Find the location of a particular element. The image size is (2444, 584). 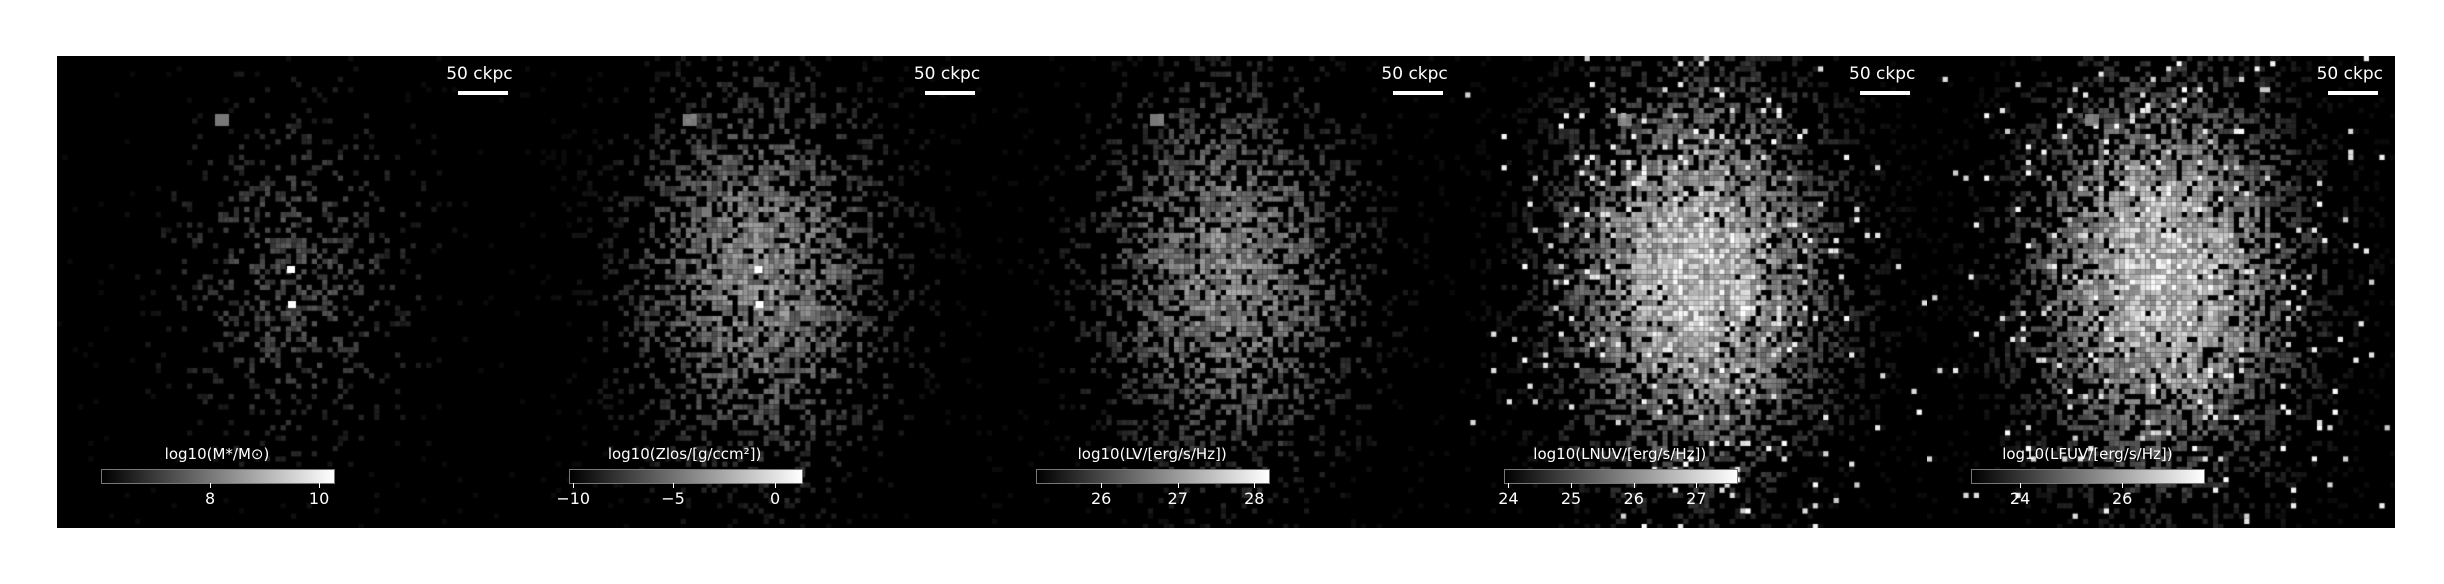

colorbar-label: log10(M*/M⊙) is located at coordinates (217, 454).